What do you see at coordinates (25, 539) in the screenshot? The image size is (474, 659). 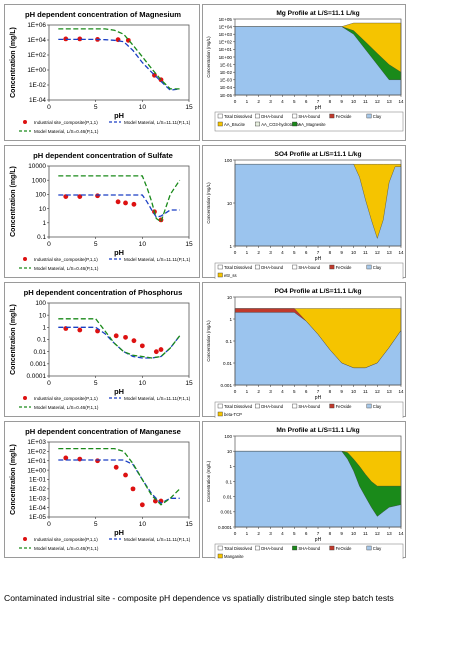 I see `legend-marker` at bounding box center [25, 539].